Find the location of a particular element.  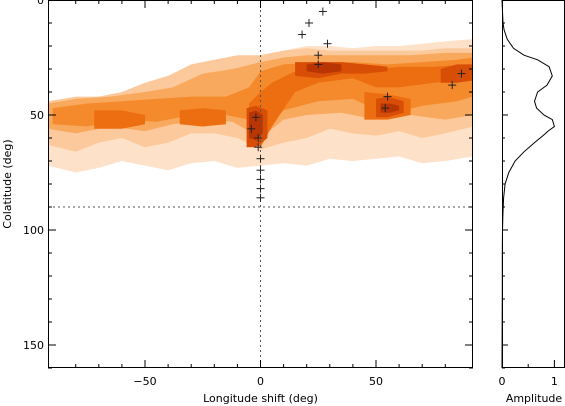

side-x-tick-label-0: 0 is located at coordinates (502, 381).